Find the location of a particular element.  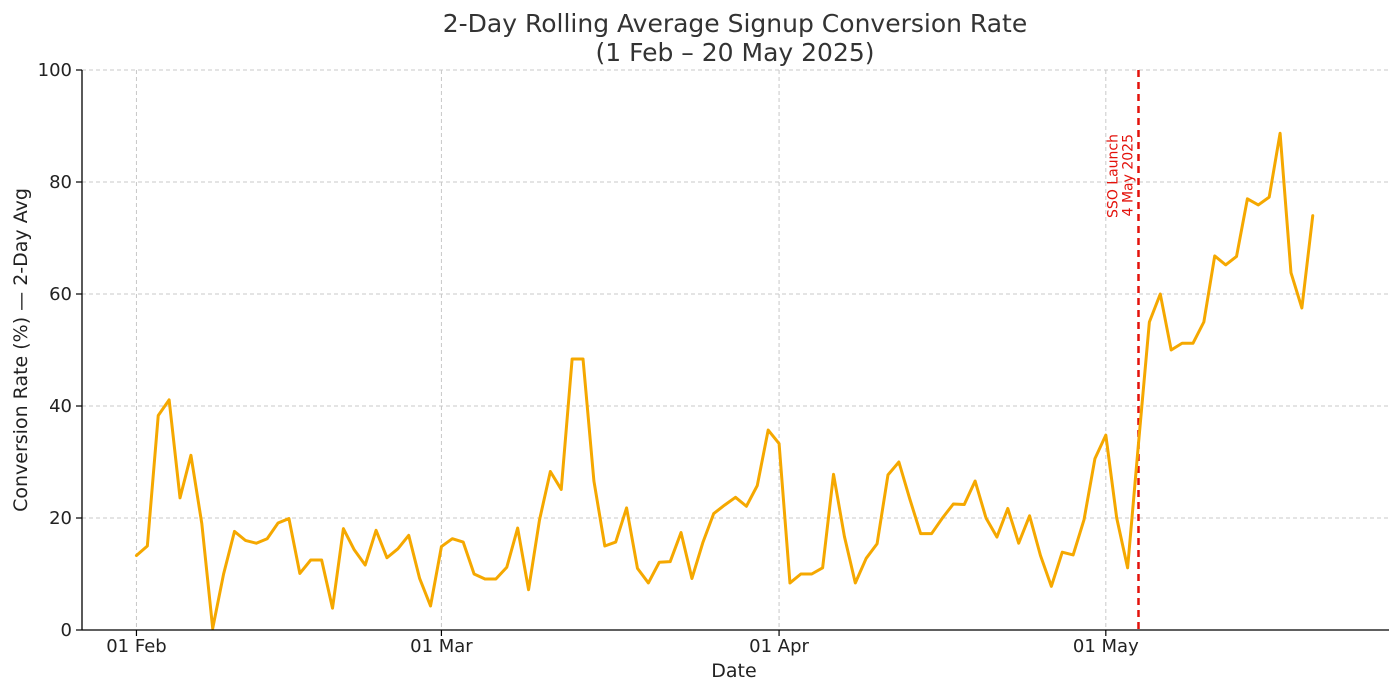

annotation-label-line1: SSO Launch is located at coordinates (1113, 176).